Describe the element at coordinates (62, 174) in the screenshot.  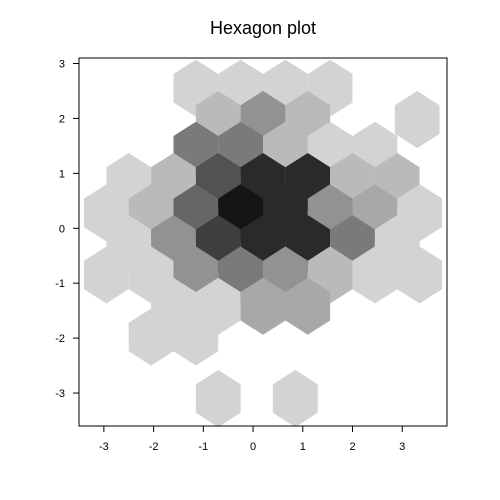
I see `y-tick-label: 1` at that location.